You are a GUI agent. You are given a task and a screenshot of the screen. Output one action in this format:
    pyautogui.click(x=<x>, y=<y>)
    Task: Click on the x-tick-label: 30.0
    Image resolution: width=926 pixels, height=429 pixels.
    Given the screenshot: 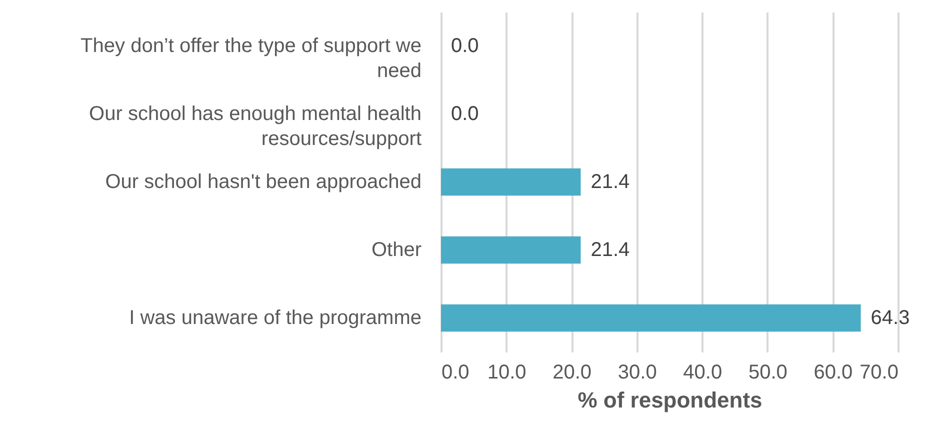 What is the action you would take?
    pyautogui.click(x=637, y=373)
    